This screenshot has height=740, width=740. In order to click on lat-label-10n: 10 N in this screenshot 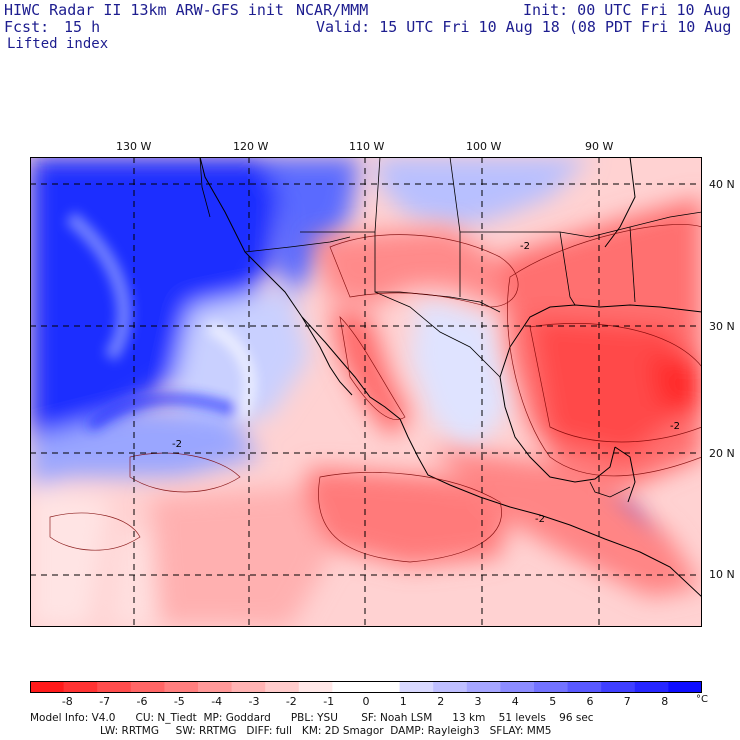, I will do `click(722, 574)`.